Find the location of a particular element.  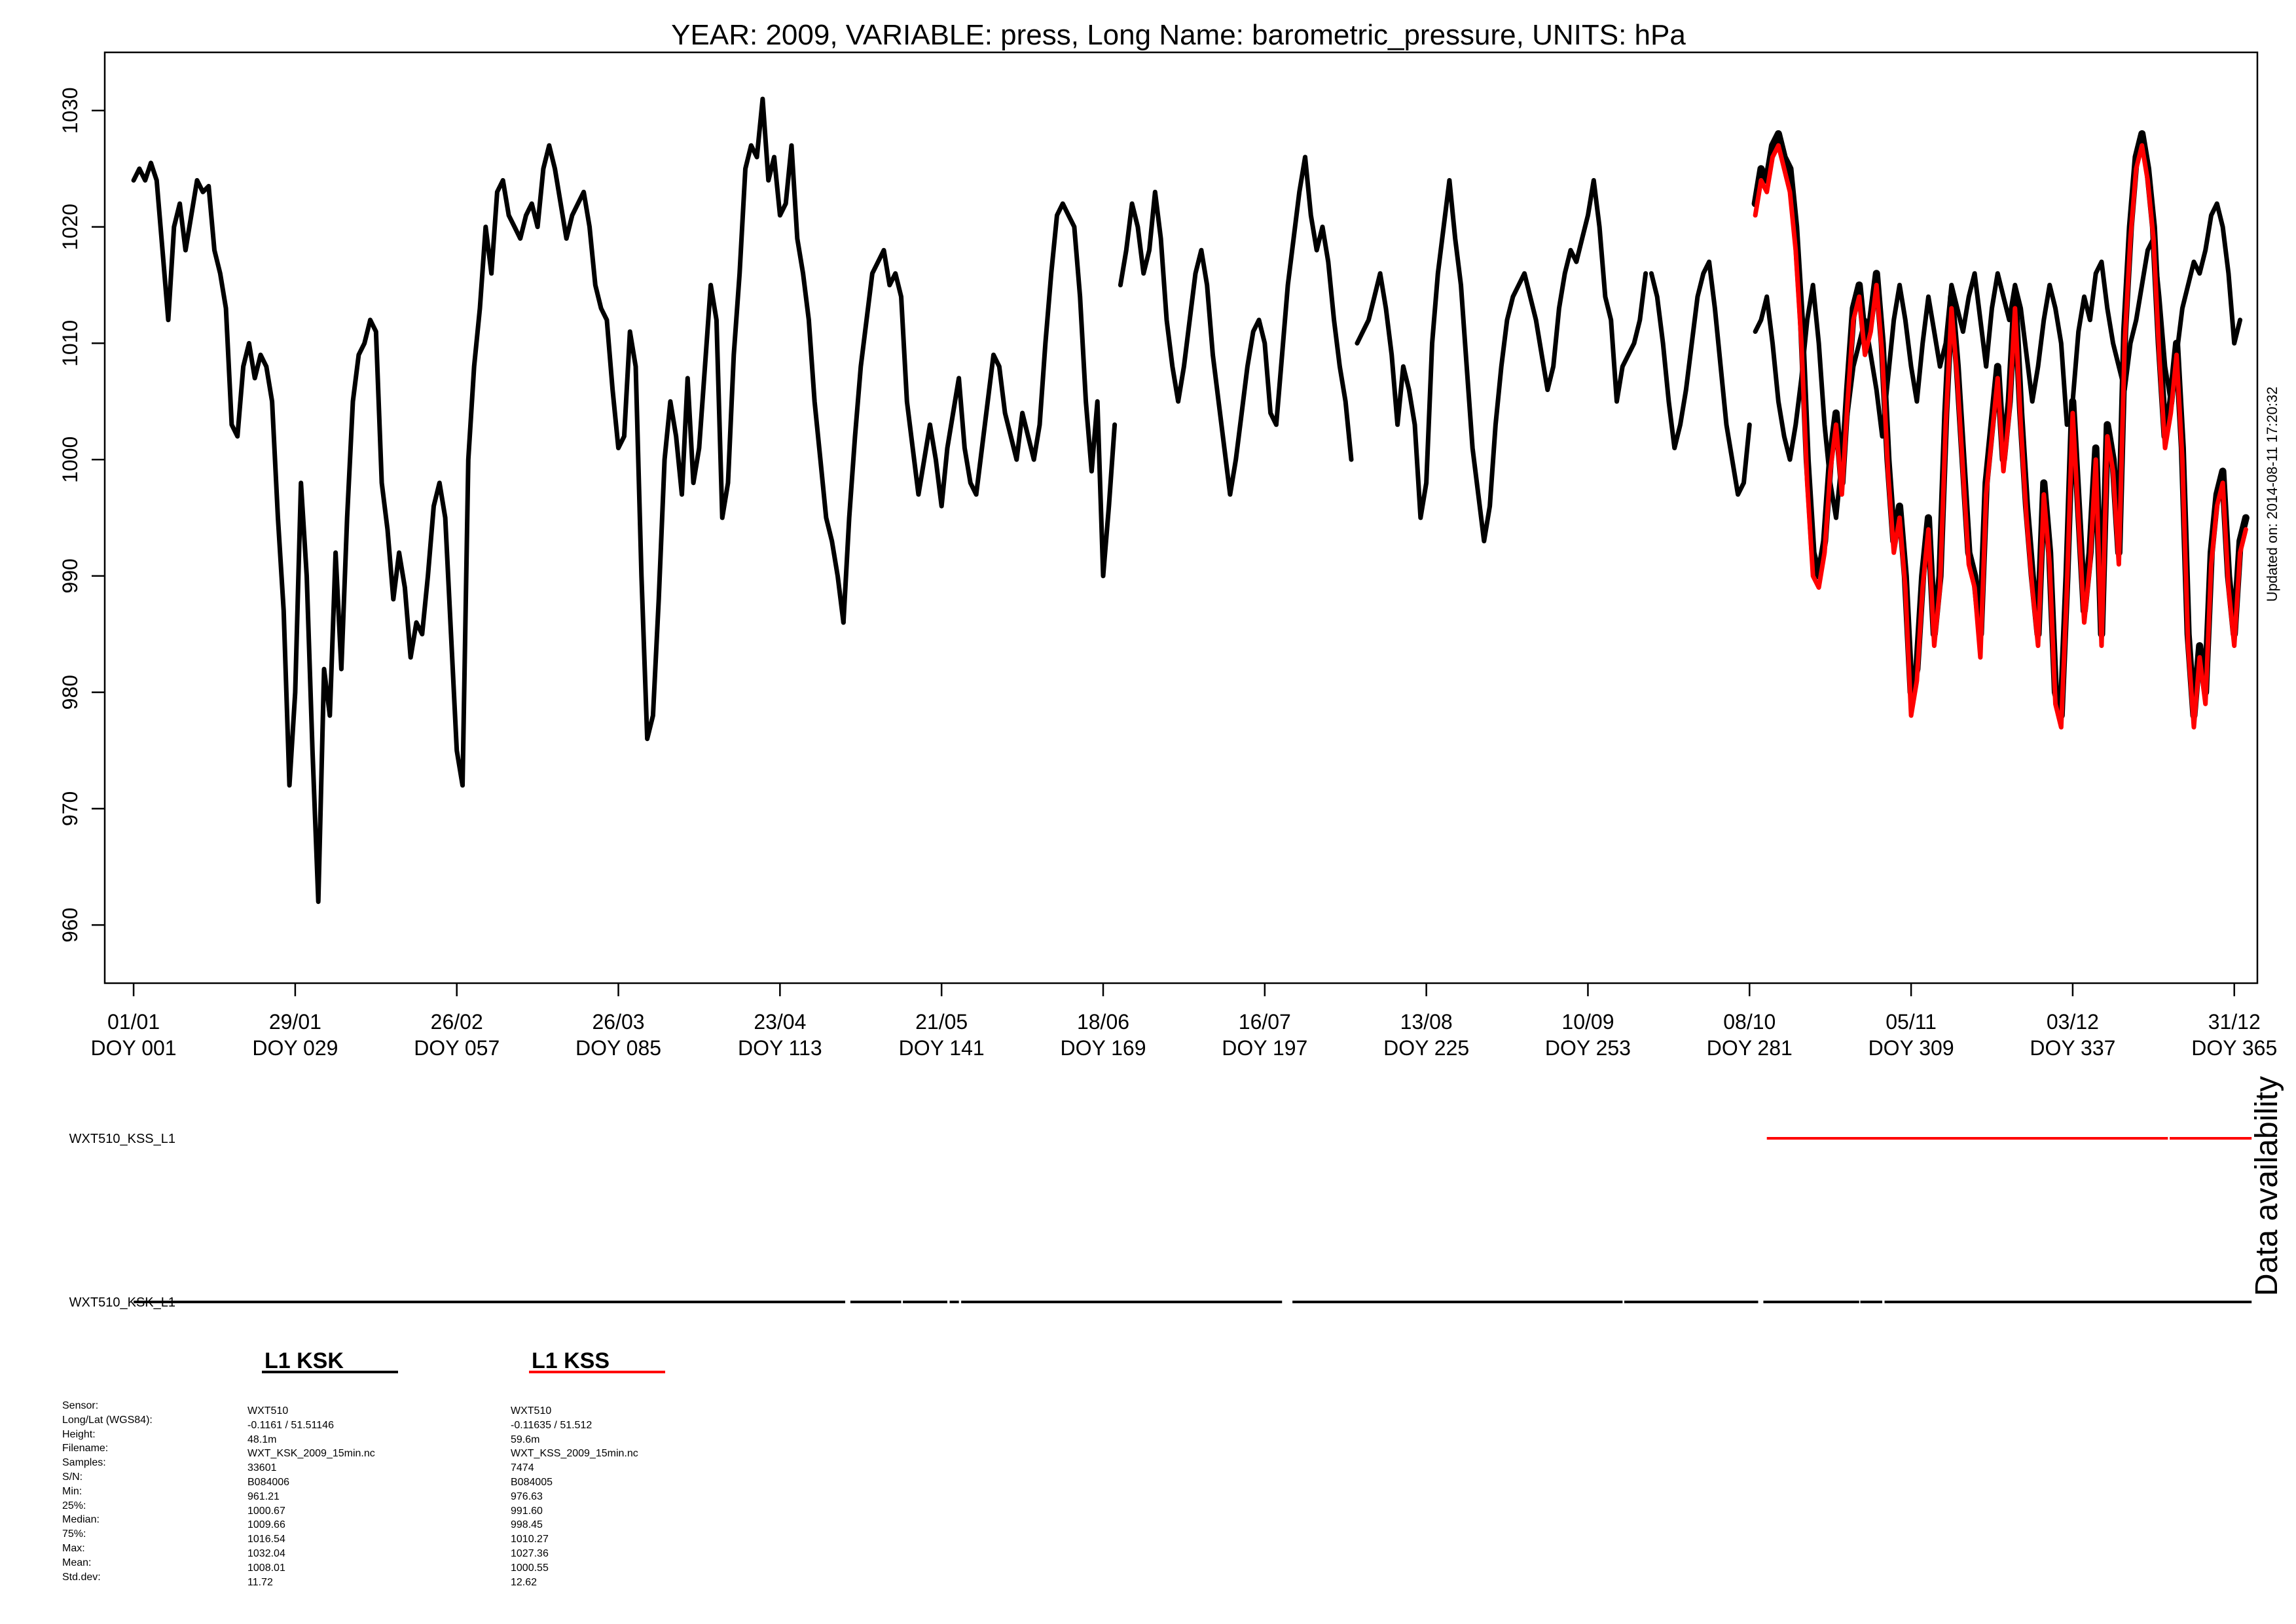

y-tick-label: 1010 is located at coordinates (70, 343).